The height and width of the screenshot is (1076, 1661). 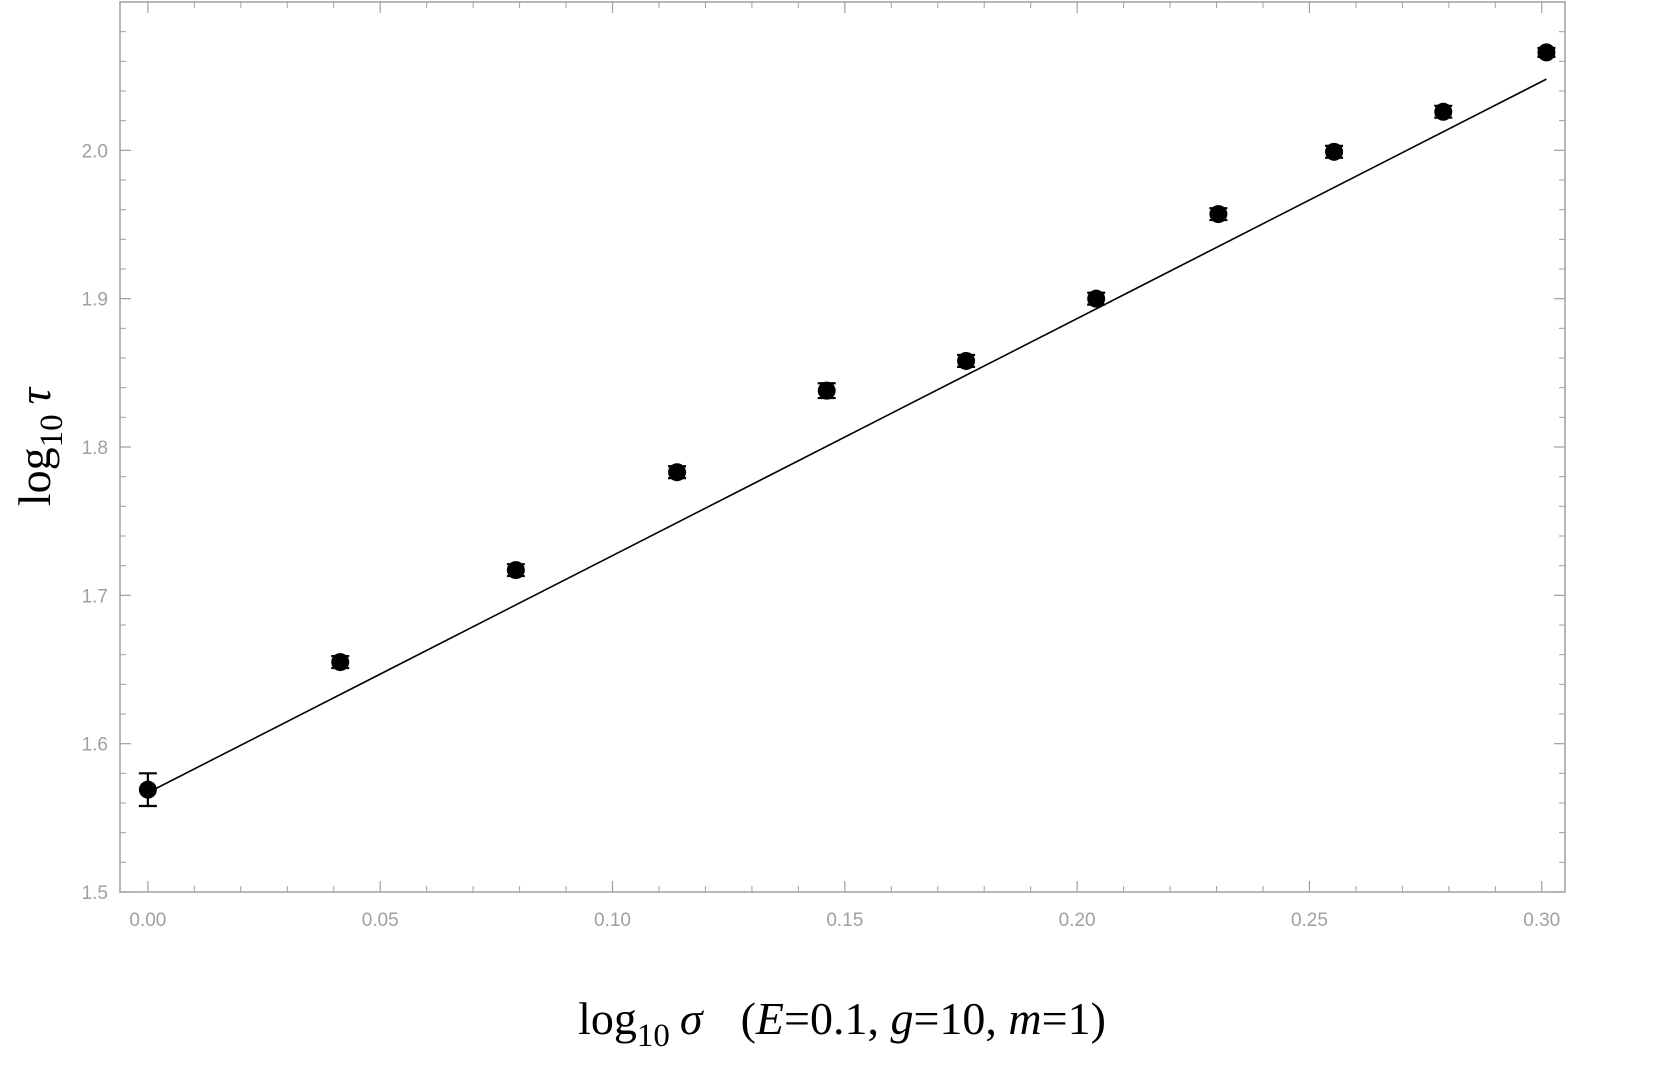 What do you see at coordinates (95, 300) in the screenshot?
I see `y-tick-label: 1.9` at bounding box center [95, 300].